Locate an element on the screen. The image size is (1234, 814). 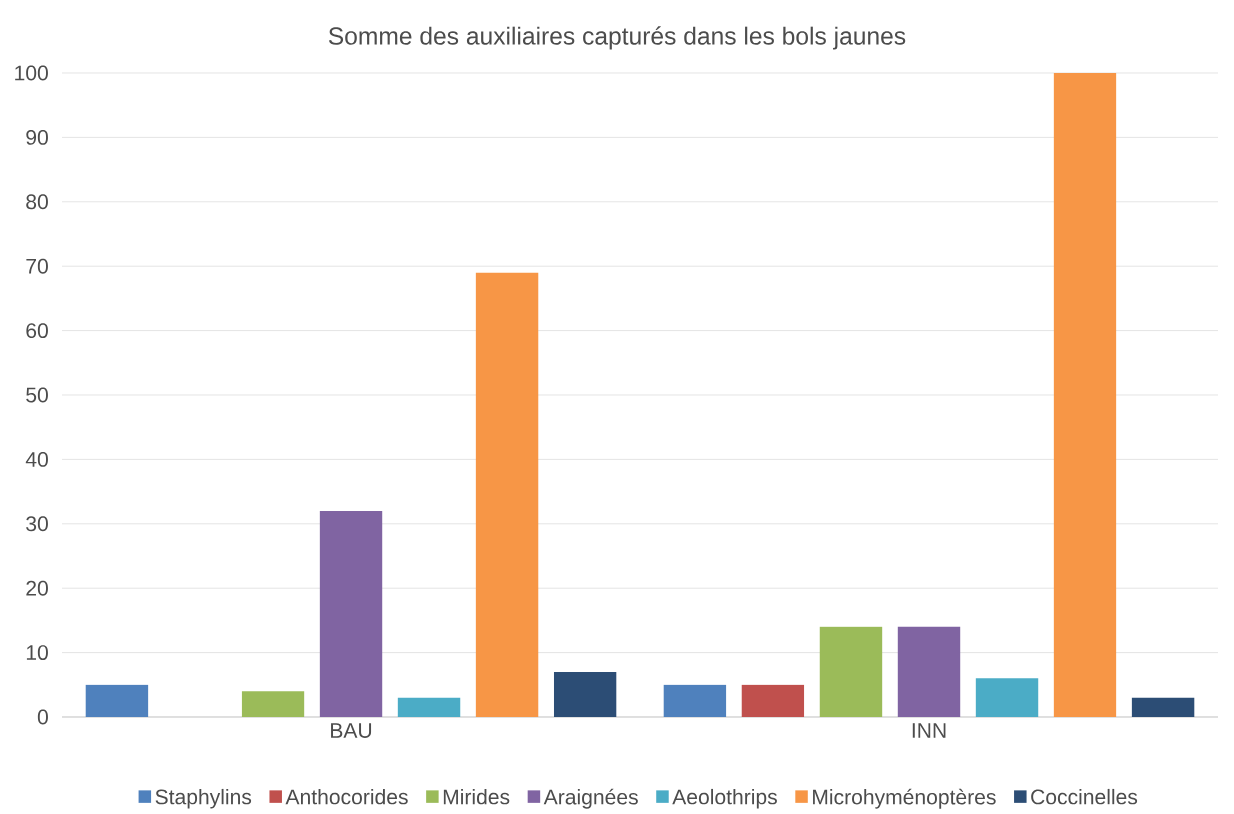
y-tick-label: 0 is located at coordinates (42, 717).